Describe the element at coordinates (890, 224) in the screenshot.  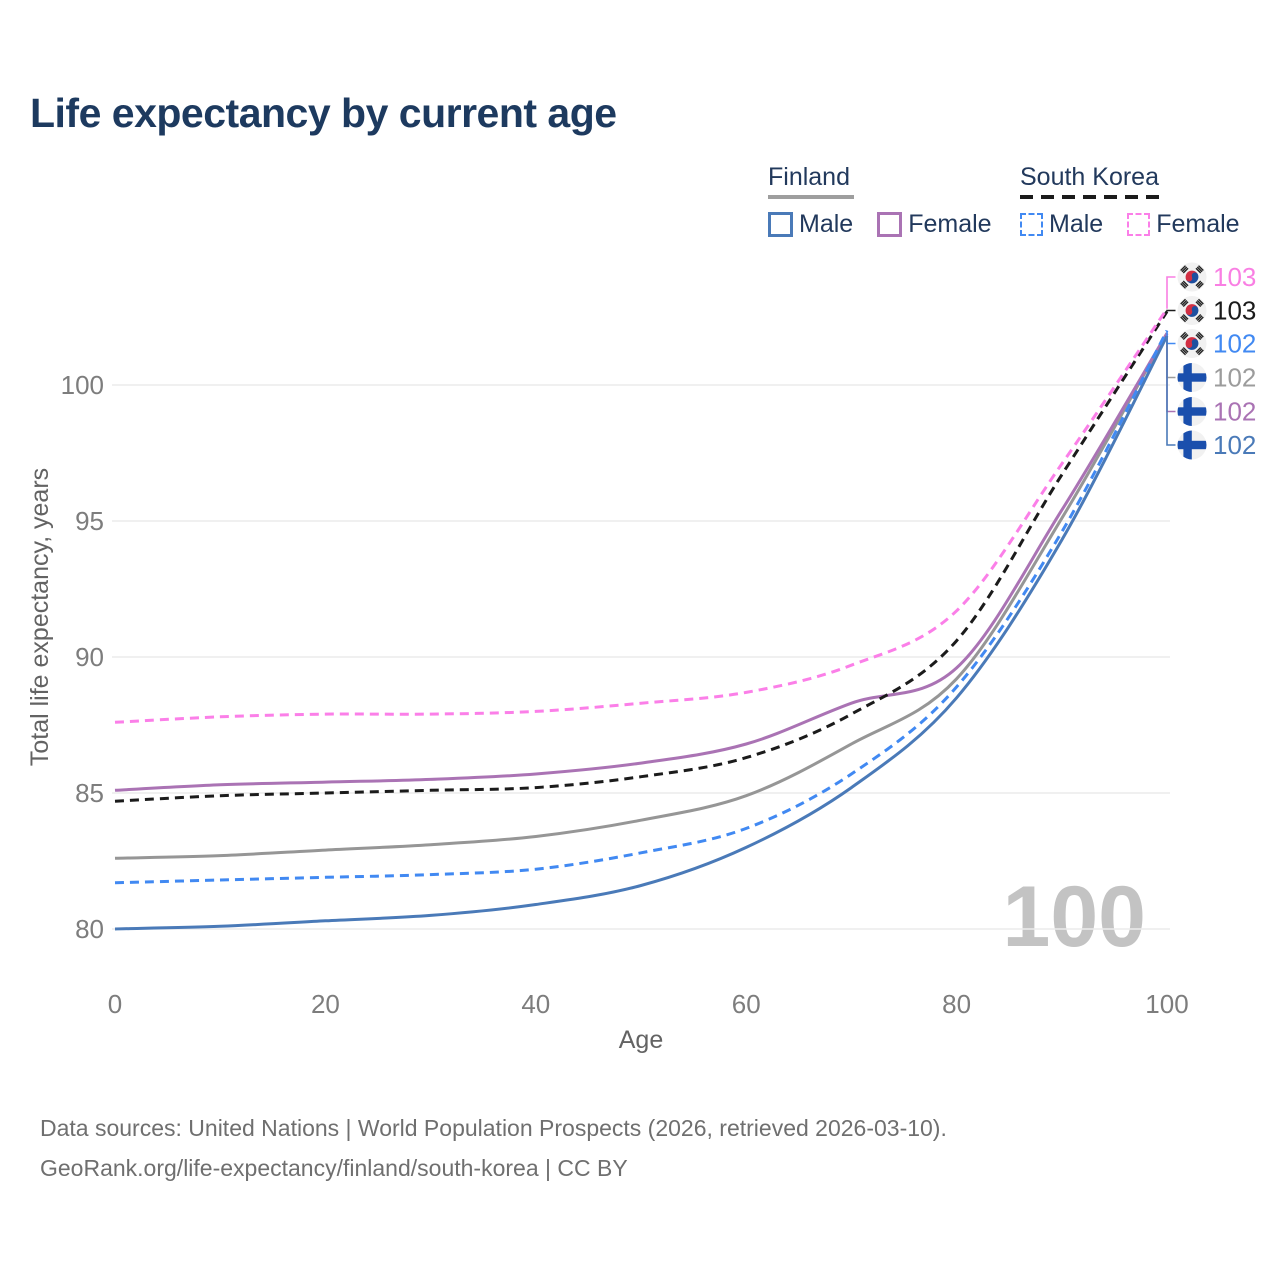
I see `finland-female-swatch` at that location.